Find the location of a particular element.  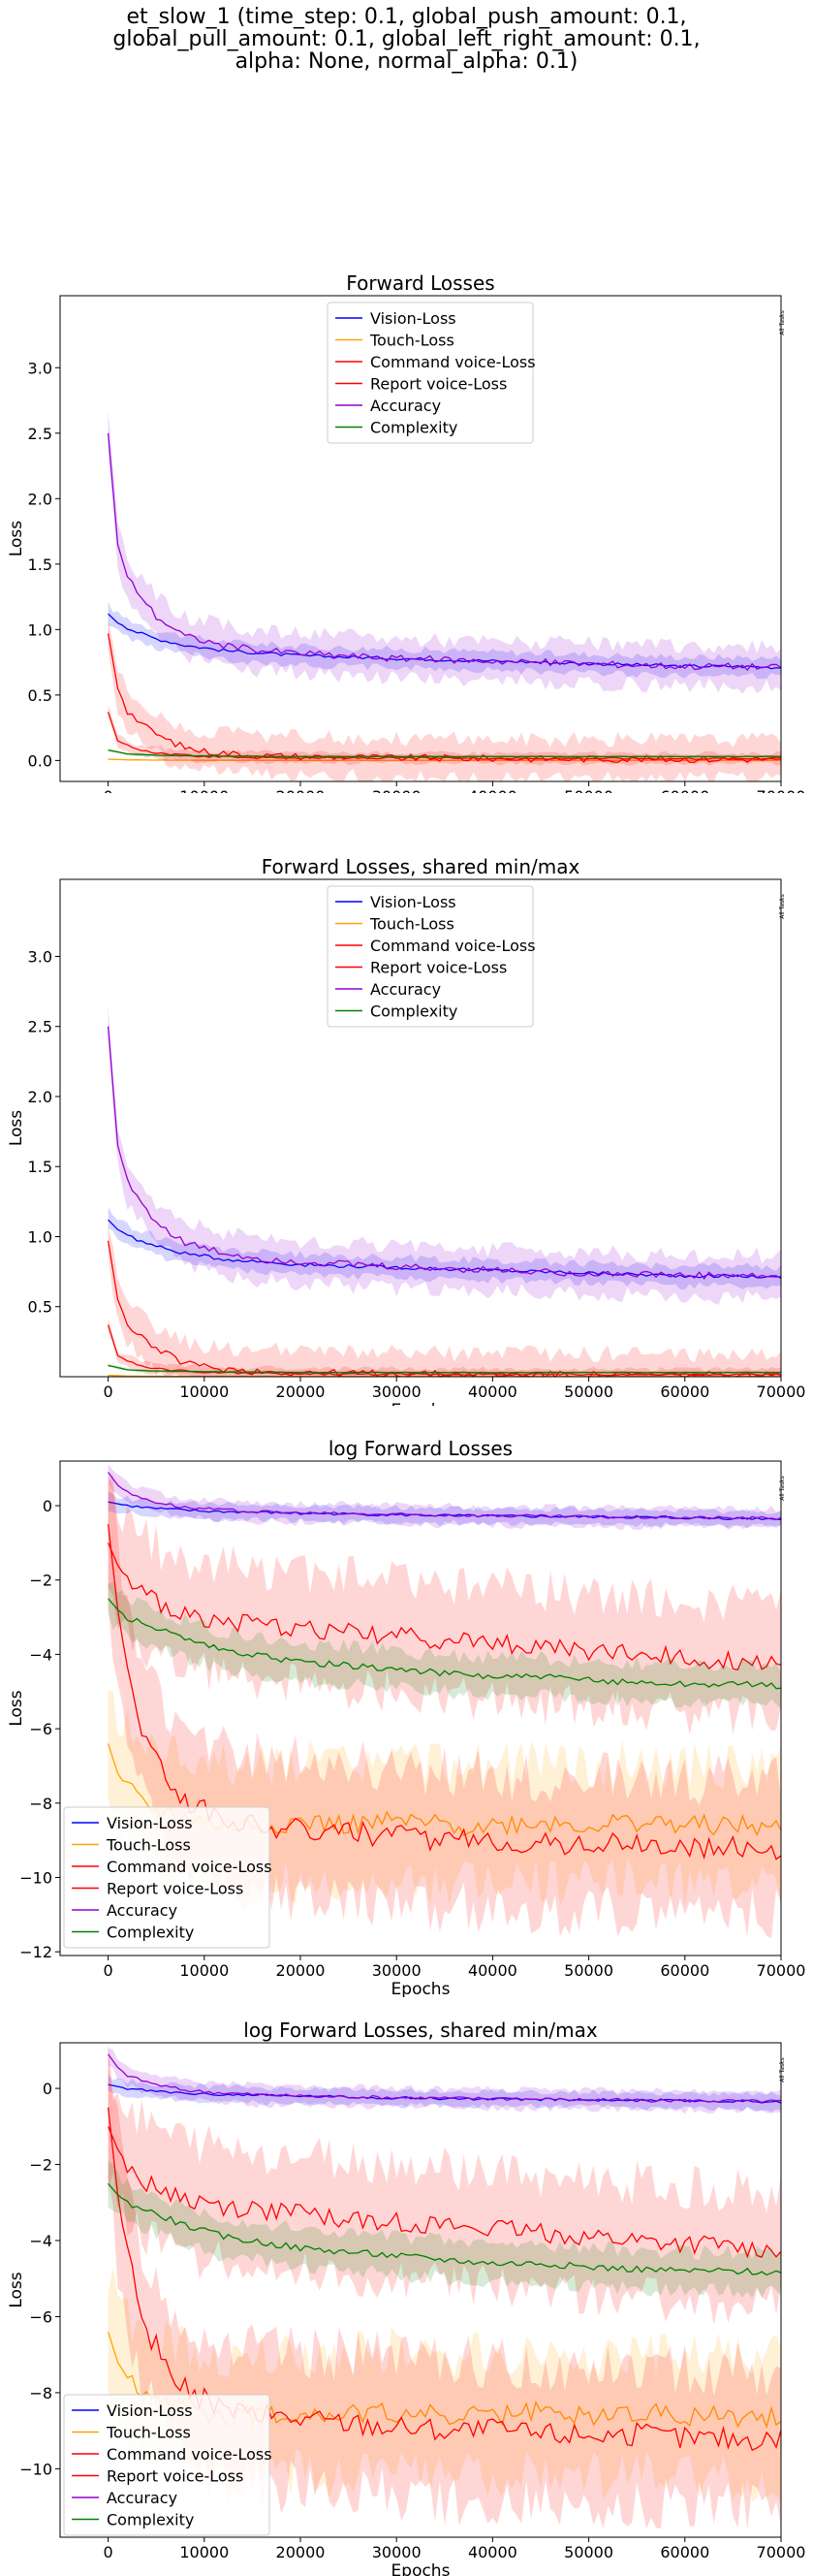

chart-title: log Forward Losses is located at coordinates (420, 1448).